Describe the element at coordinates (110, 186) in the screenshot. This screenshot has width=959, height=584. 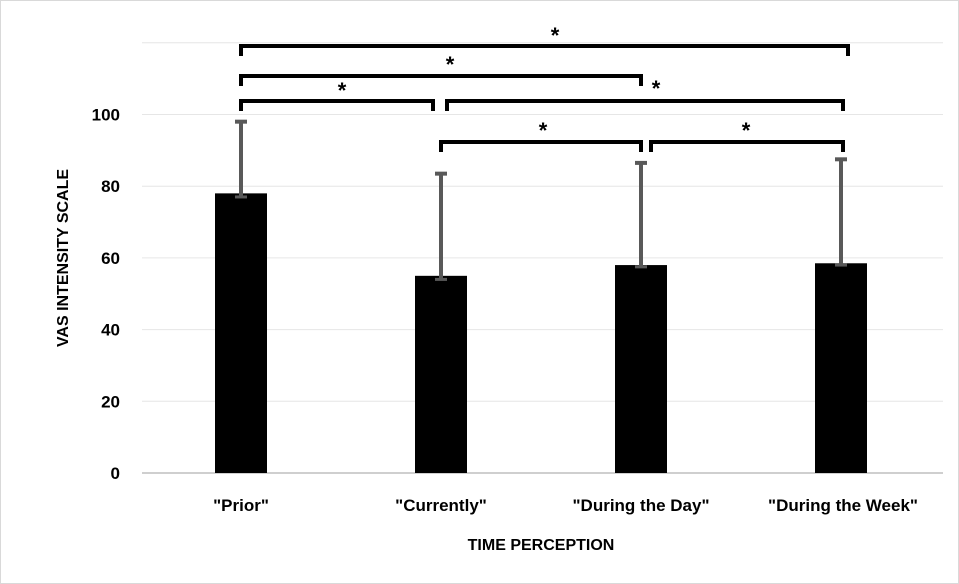
I see `y-tick-label: 80` at that location.